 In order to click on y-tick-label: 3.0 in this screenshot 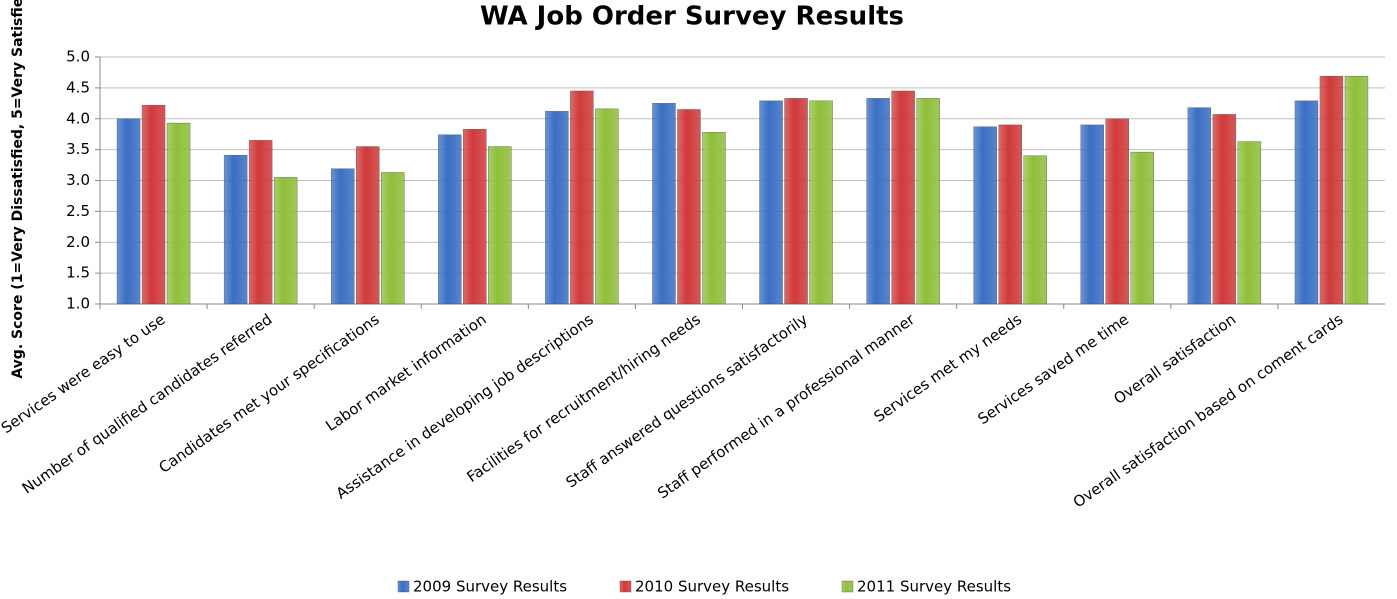, I will do `click(78, 180)`.